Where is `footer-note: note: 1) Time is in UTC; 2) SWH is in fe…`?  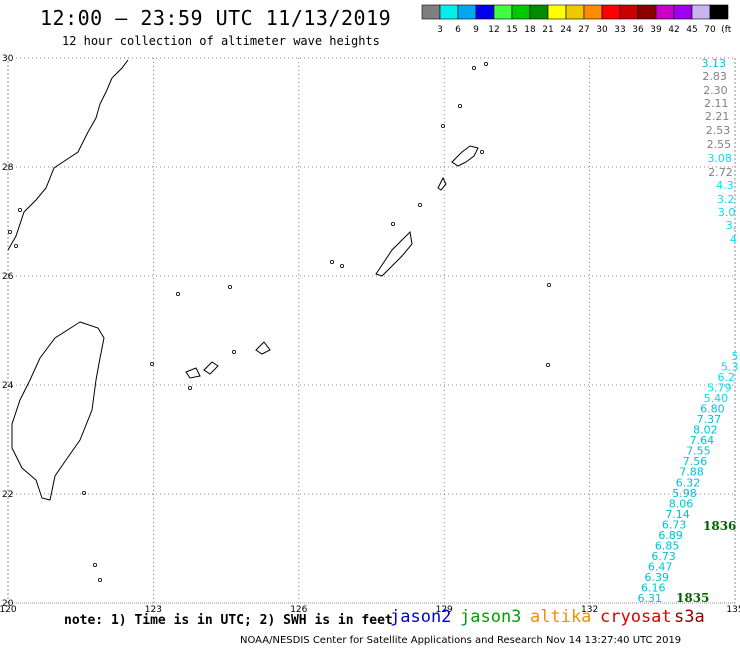
footer-note: note: 1) Time is in UTC; 2) SWH is in fe… is located at coordinates (228, 620).